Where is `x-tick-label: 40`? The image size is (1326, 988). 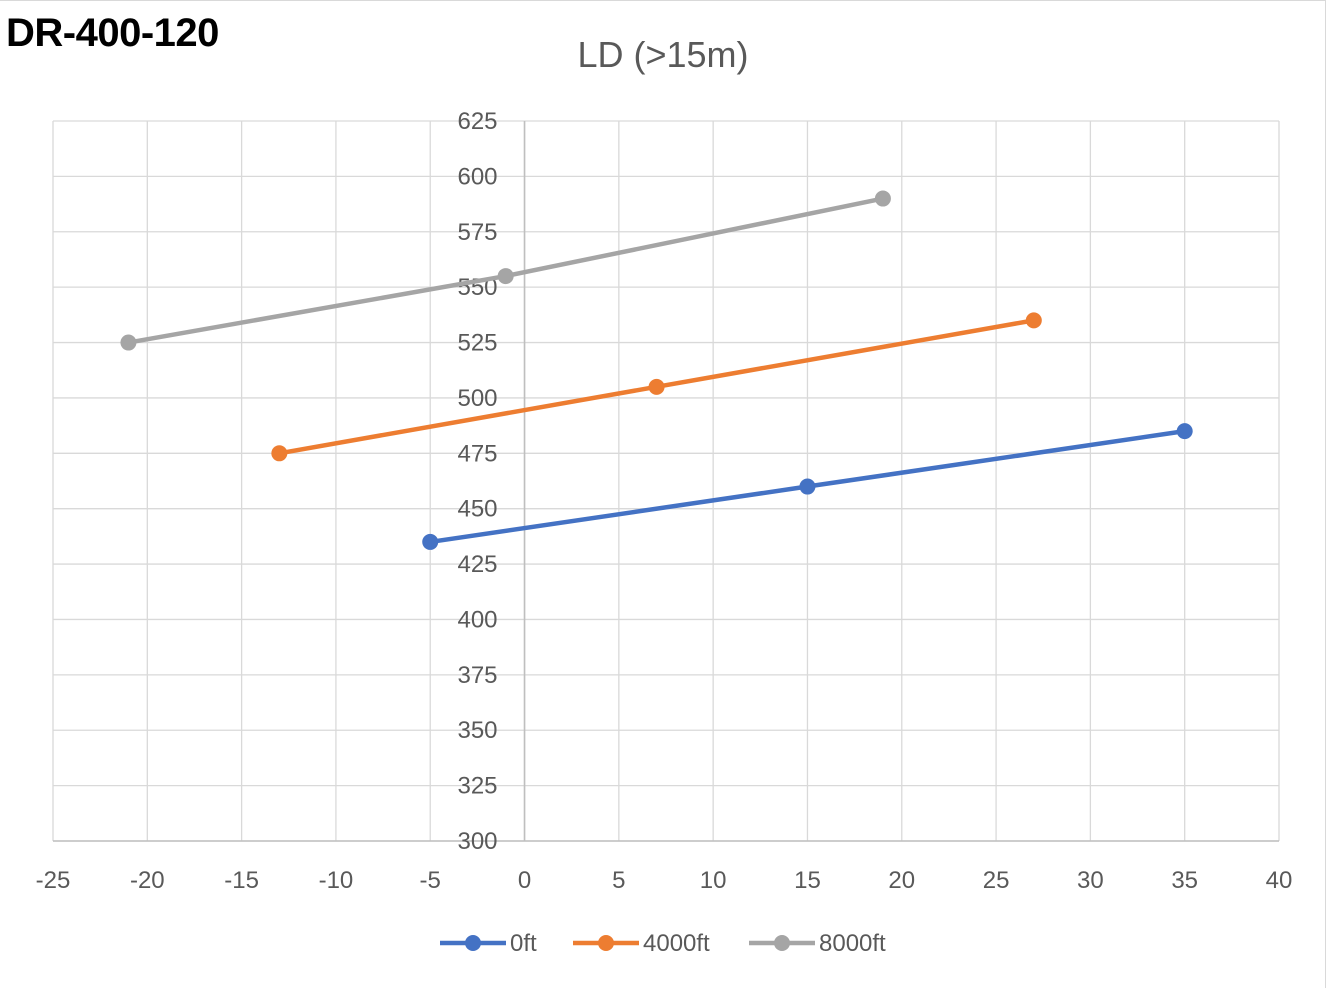 x-tick-label: 40 is located at coordinates (1279, 880).